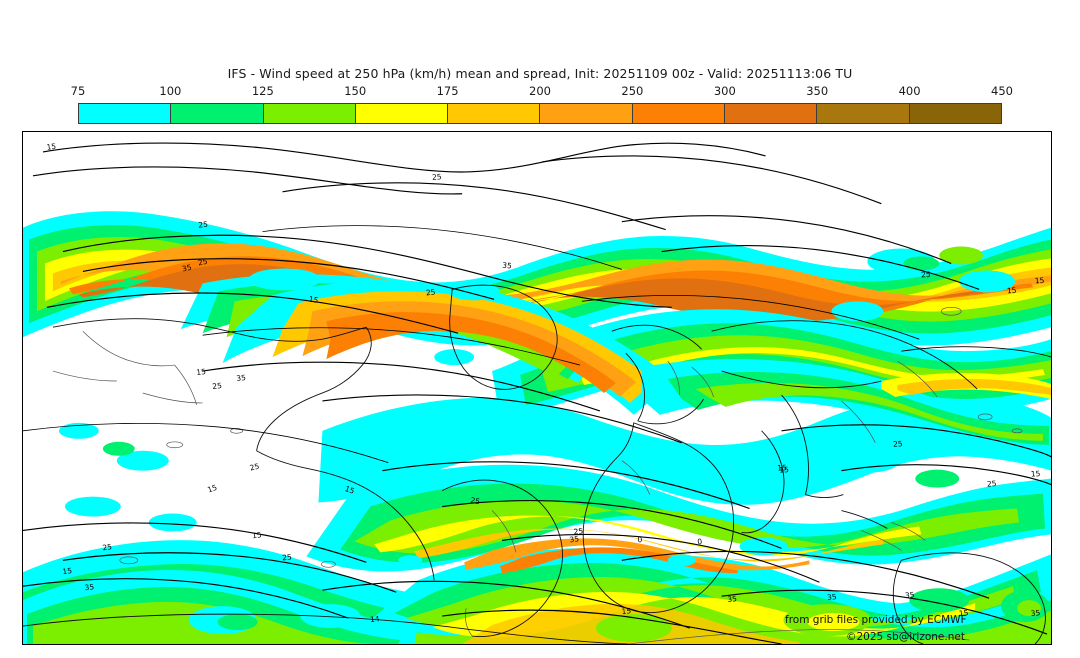 The height and width of the screenshot is (658, 1080). Describe the element at coordinates (905, 637) in the screenshot. I see `credit-copyright: ©2025 sb@irizone.net` at that location.